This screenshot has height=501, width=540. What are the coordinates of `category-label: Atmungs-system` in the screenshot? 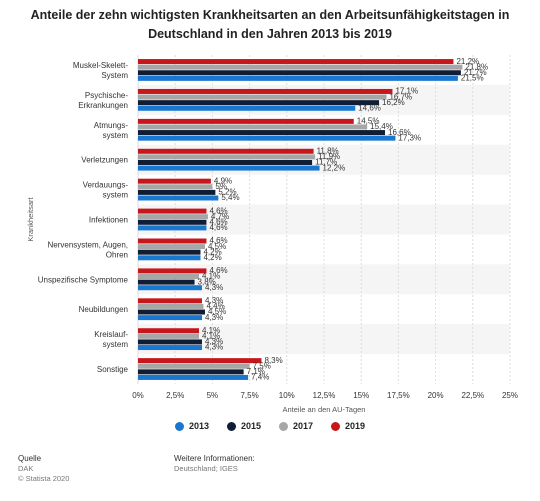 It's located at (111, 130).